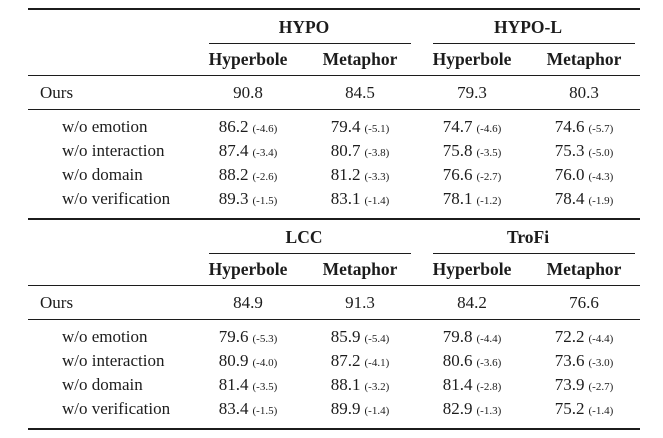 This screenshot has width=663, height=438. What do you see at coordinates (472, 175) in the screenshot?
I see `metric-cell: 76.6 (-2.7)` at bounding box center [472, 175].